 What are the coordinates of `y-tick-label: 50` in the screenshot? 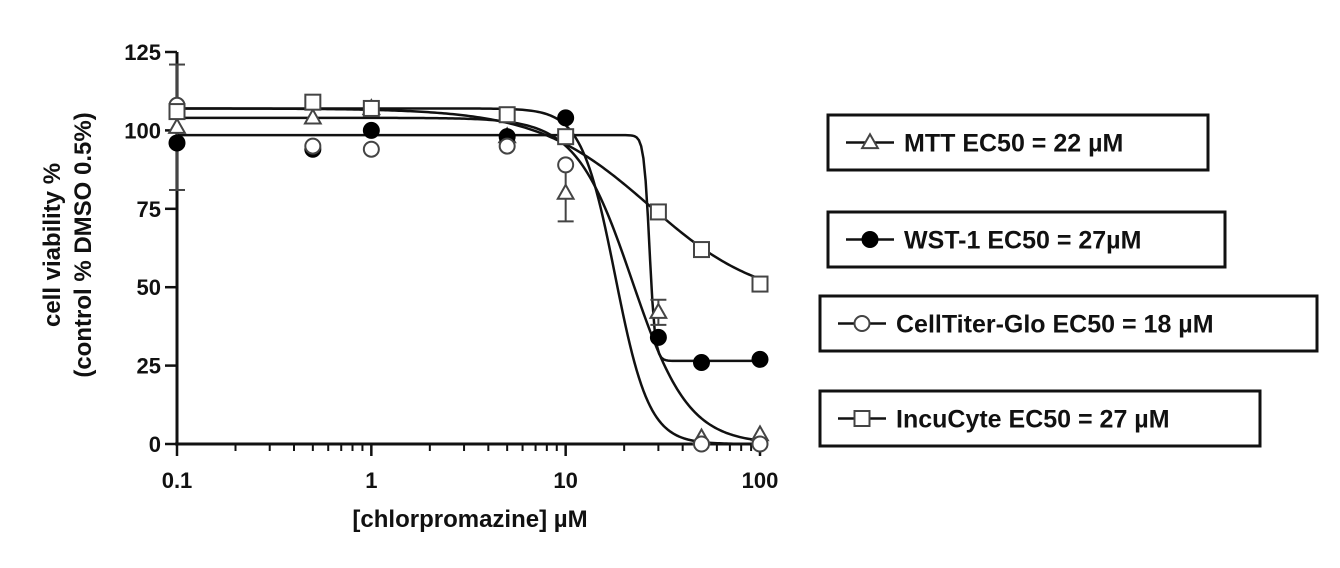 It's located at (149, 287).